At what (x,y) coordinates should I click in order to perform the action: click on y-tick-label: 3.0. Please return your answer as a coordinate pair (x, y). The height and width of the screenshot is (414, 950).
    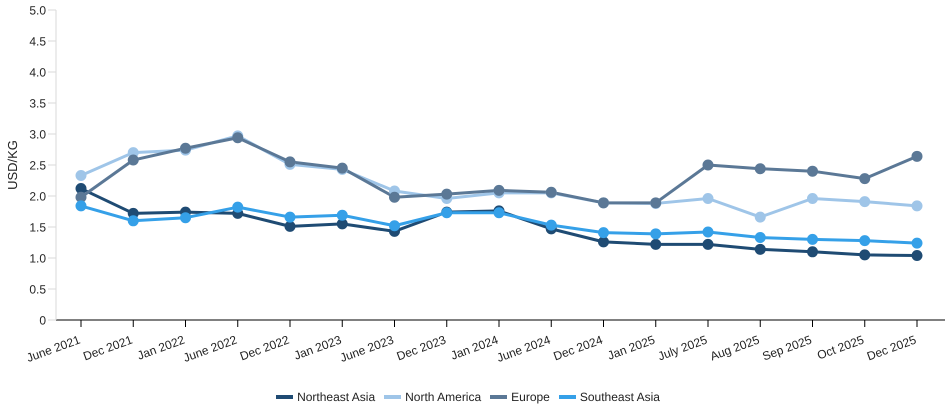
    Looking at the image, I should click on (37, 134).